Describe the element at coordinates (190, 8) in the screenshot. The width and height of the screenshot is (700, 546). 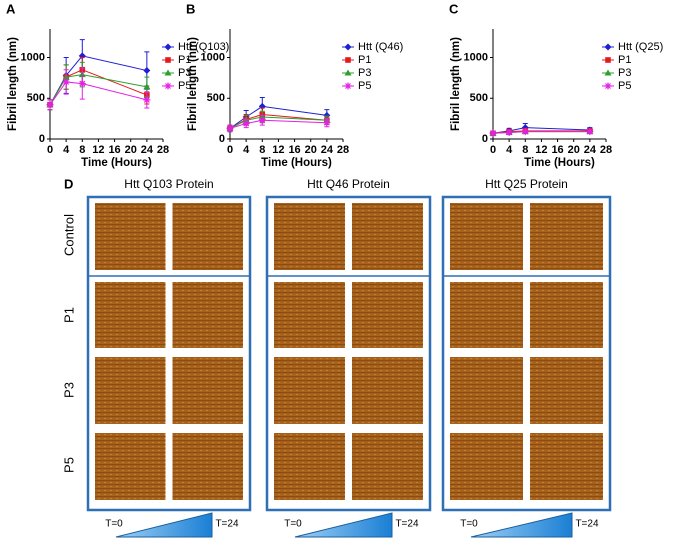
I see `panel-label: B` at that location.